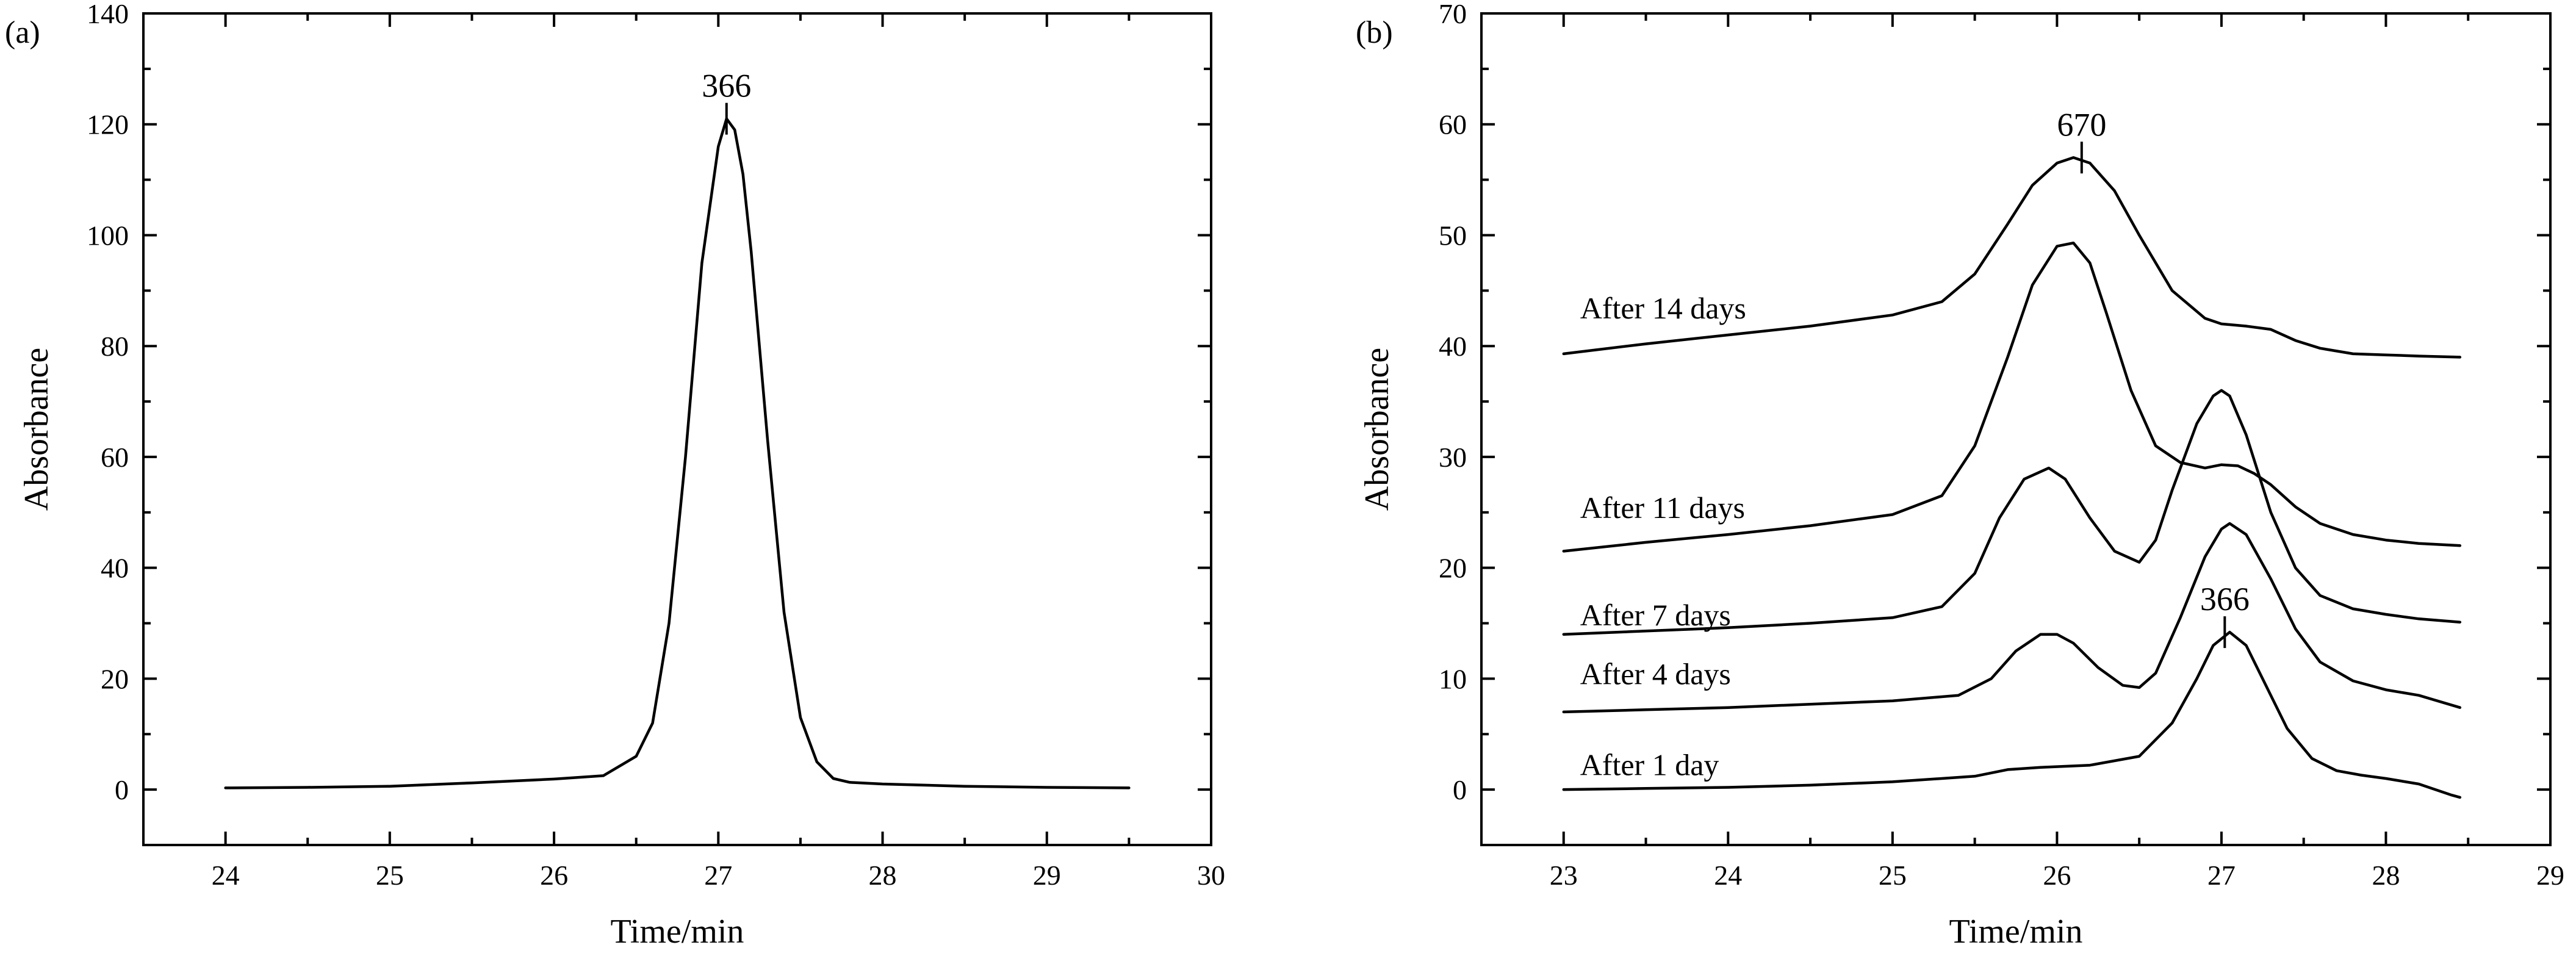  Describe the element at coordinates (1564, 876) in the screenshot. I see `x-tick-label: 23` at that location.